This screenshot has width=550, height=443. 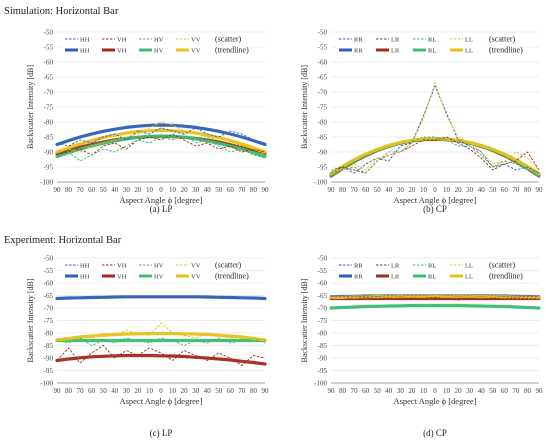 I want to click on legend-trend-label-RR: RR, so click(x=358, y=277).